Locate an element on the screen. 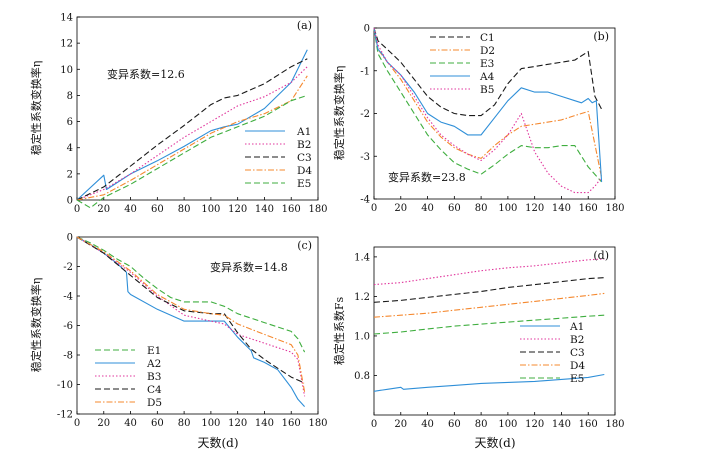  variation-coefficient-note: 变异系数=14.8 is located at coordinates (249, 267).